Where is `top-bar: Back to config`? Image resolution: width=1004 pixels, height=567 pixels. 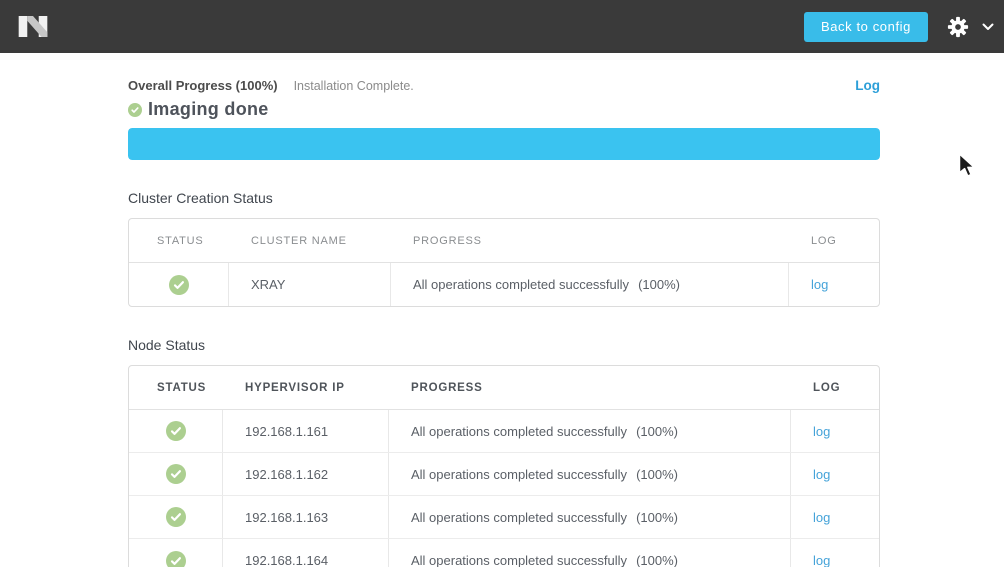 top-bar: Back to config is located at coordinates (502, 26).